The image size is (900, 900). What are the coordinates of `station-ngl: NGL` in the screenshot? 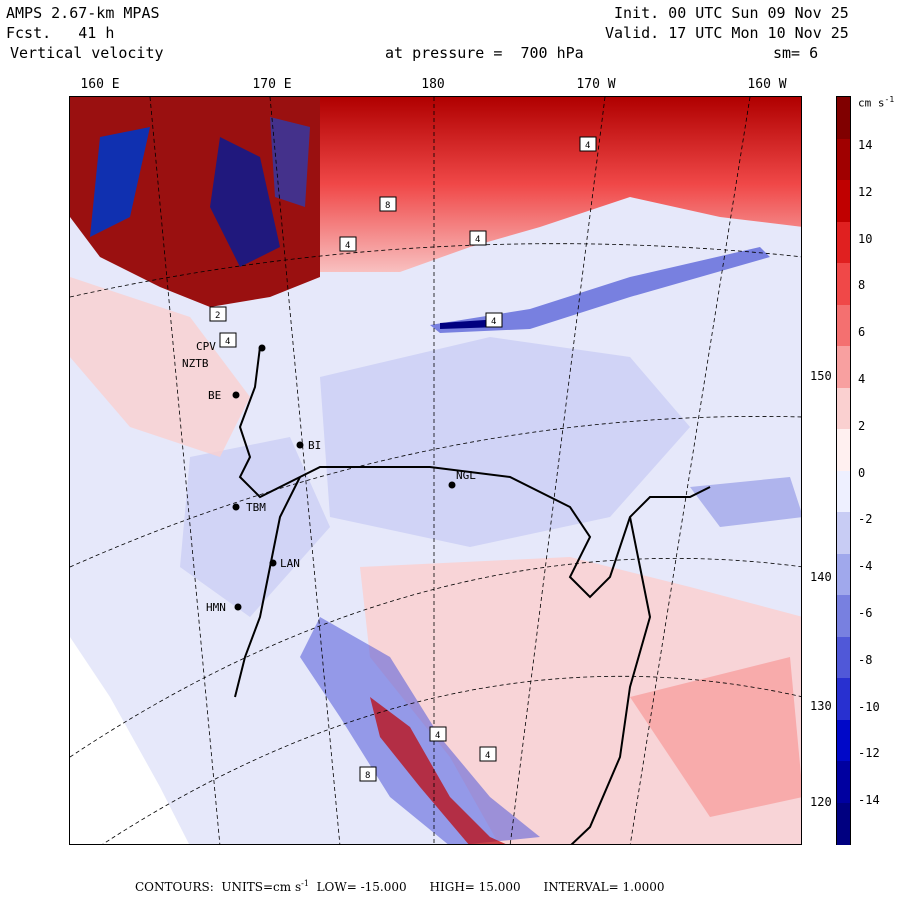 It's located at (466, 475).